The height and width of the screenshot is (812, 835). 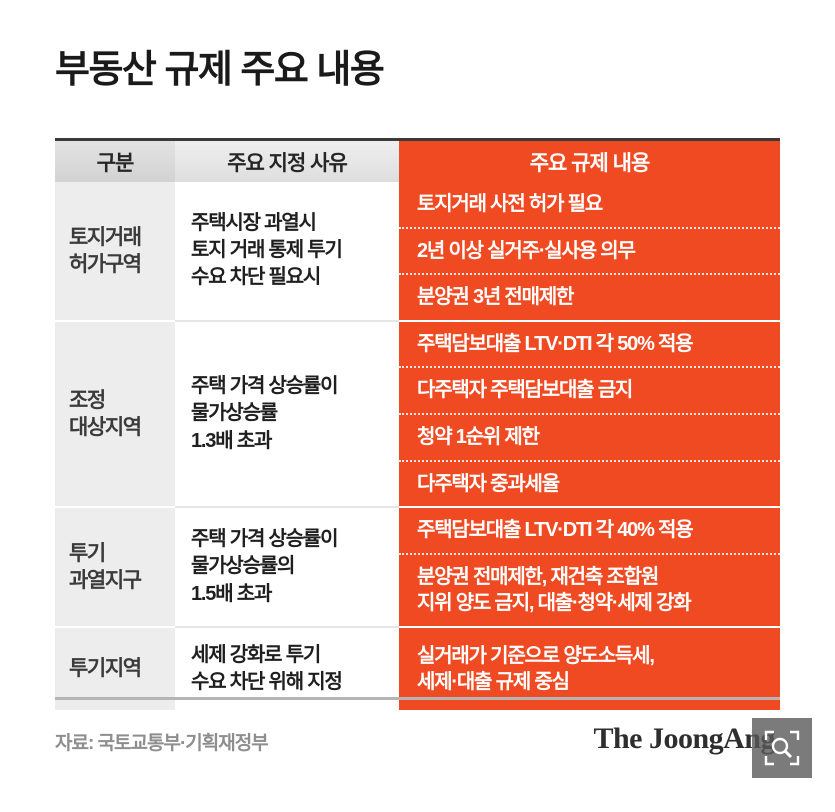 I want to click on rule-line: 2년 이상 실거주·실사용 의무, so click(x=526, y=250).